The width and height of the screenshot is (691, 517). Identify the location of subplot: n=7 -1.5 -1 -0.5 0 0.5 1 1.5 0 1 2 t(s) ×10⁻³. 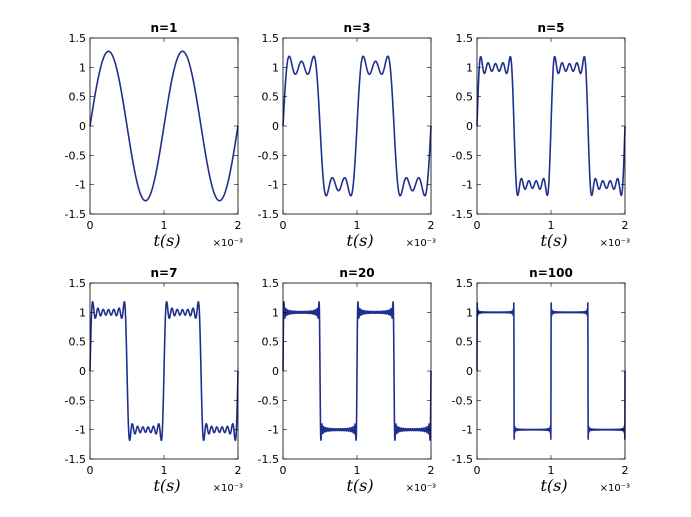
(154, 380).